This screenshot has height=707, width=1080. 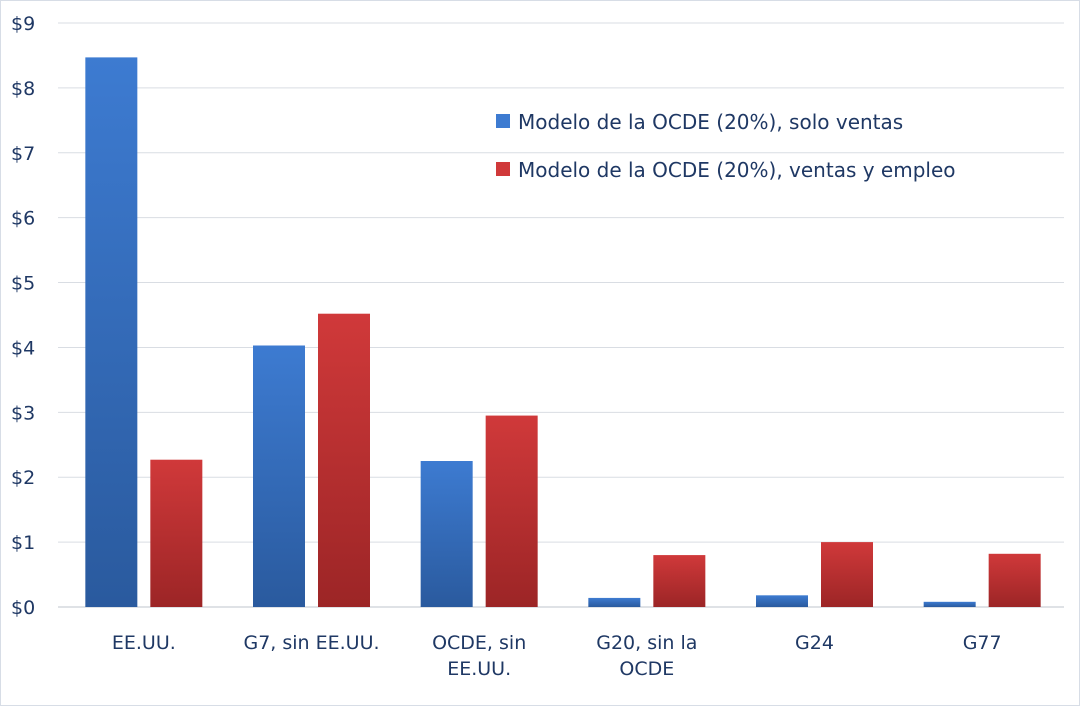 I want to click on y-tick-label: $1, so click(x=23, y=543).